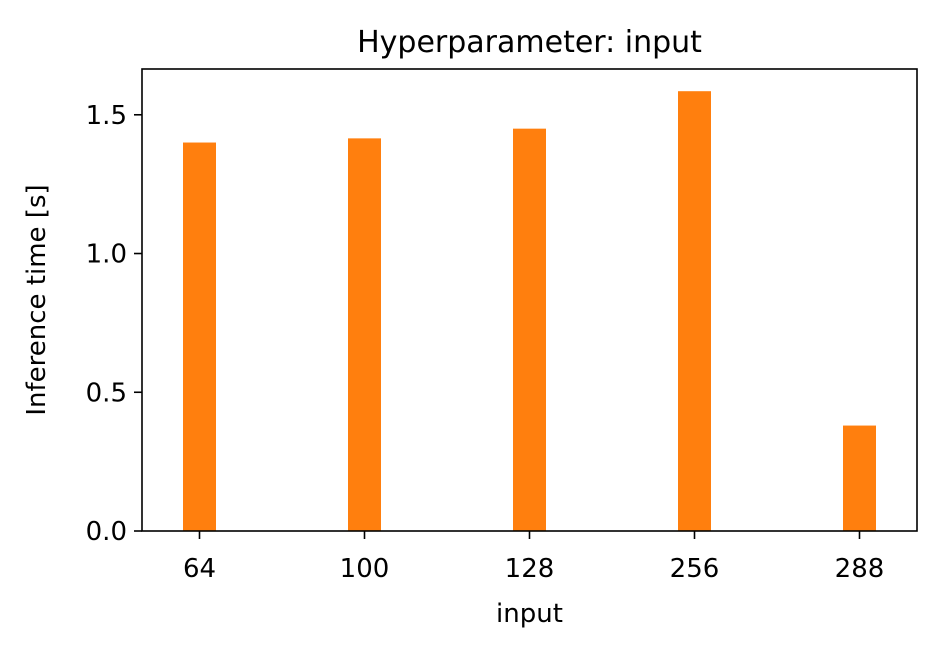 The width and height of the screenshot is (937, 650). Describe the element at coordinates (365, 569) in the screenshot. I see `x-tick-label-100: 100` at that location.